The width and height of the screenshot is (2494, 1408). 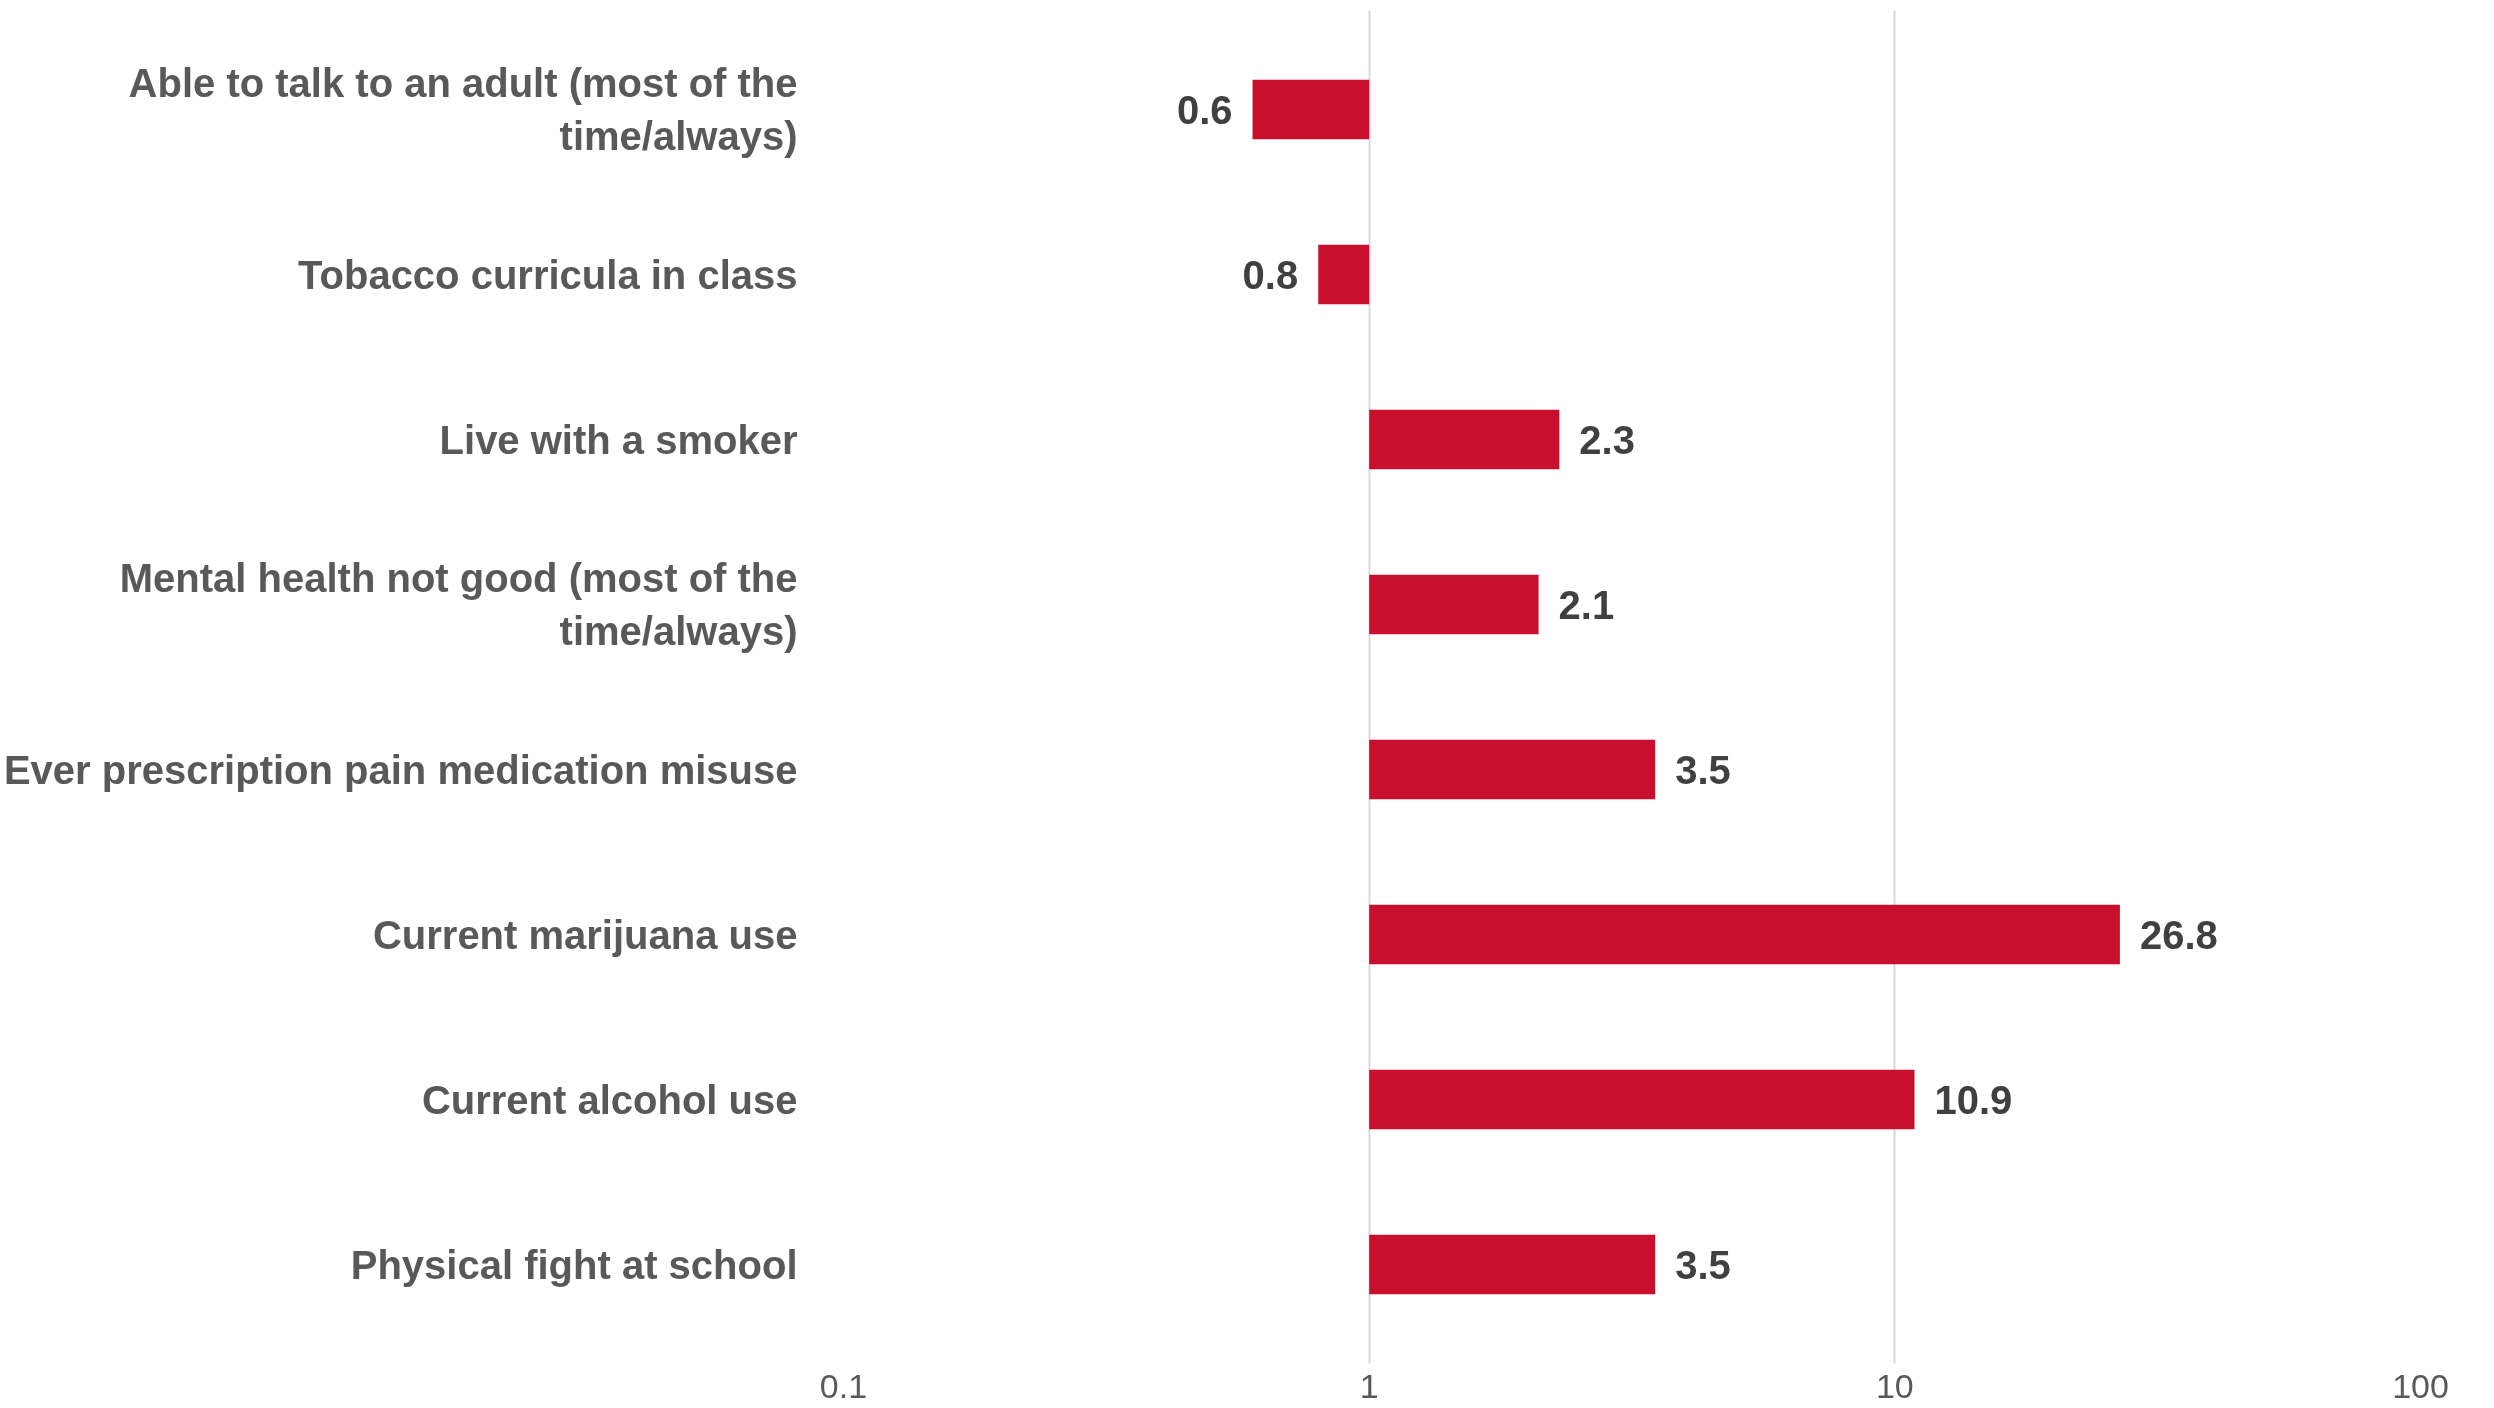 I want to click on x-tick-label: 1, so click(x=1369, y=1385).